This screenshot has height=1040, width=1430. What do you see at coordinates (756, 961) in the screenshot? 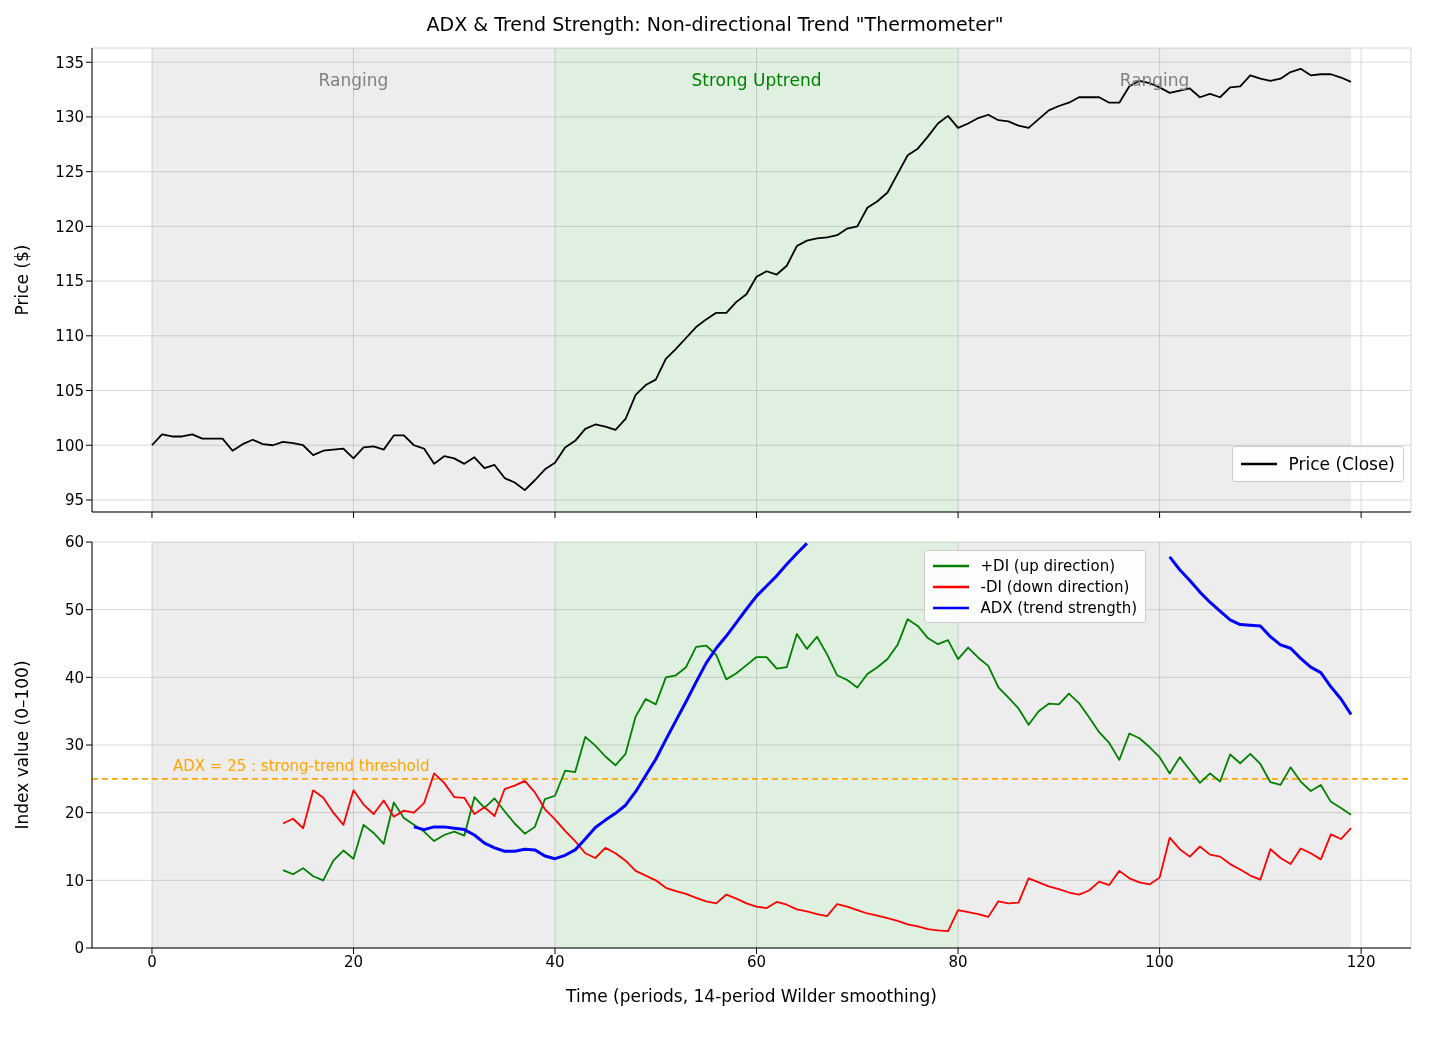
I see `x-tick-label: 60` at bounding box center [756, 961].